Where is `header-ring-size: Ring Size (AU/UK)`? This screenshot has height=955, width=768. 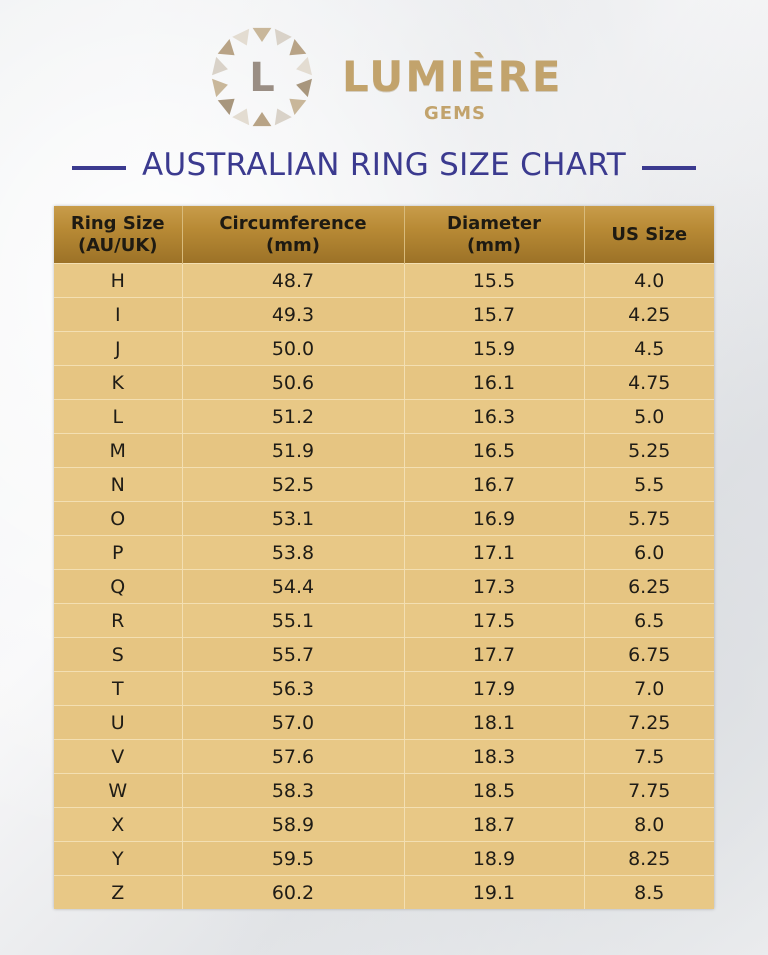 header-ring-size: Ring Size (AU/UK) is located at coordinates (118, 235).